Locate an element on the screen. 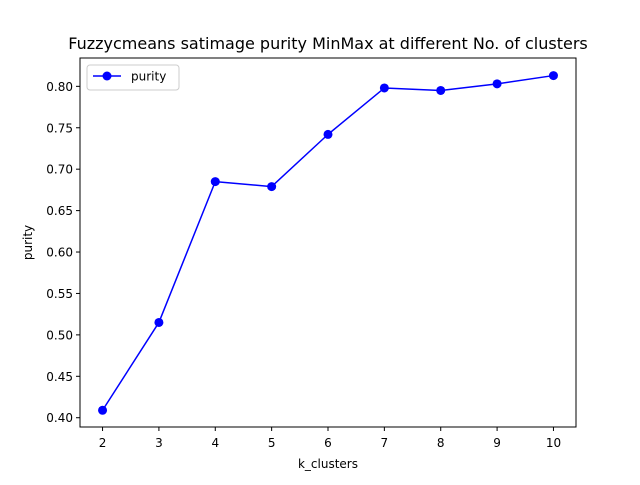 The height and width of the screenshot is (485, 640). x-tick-label: 6 is located at coordinates (328, 443).